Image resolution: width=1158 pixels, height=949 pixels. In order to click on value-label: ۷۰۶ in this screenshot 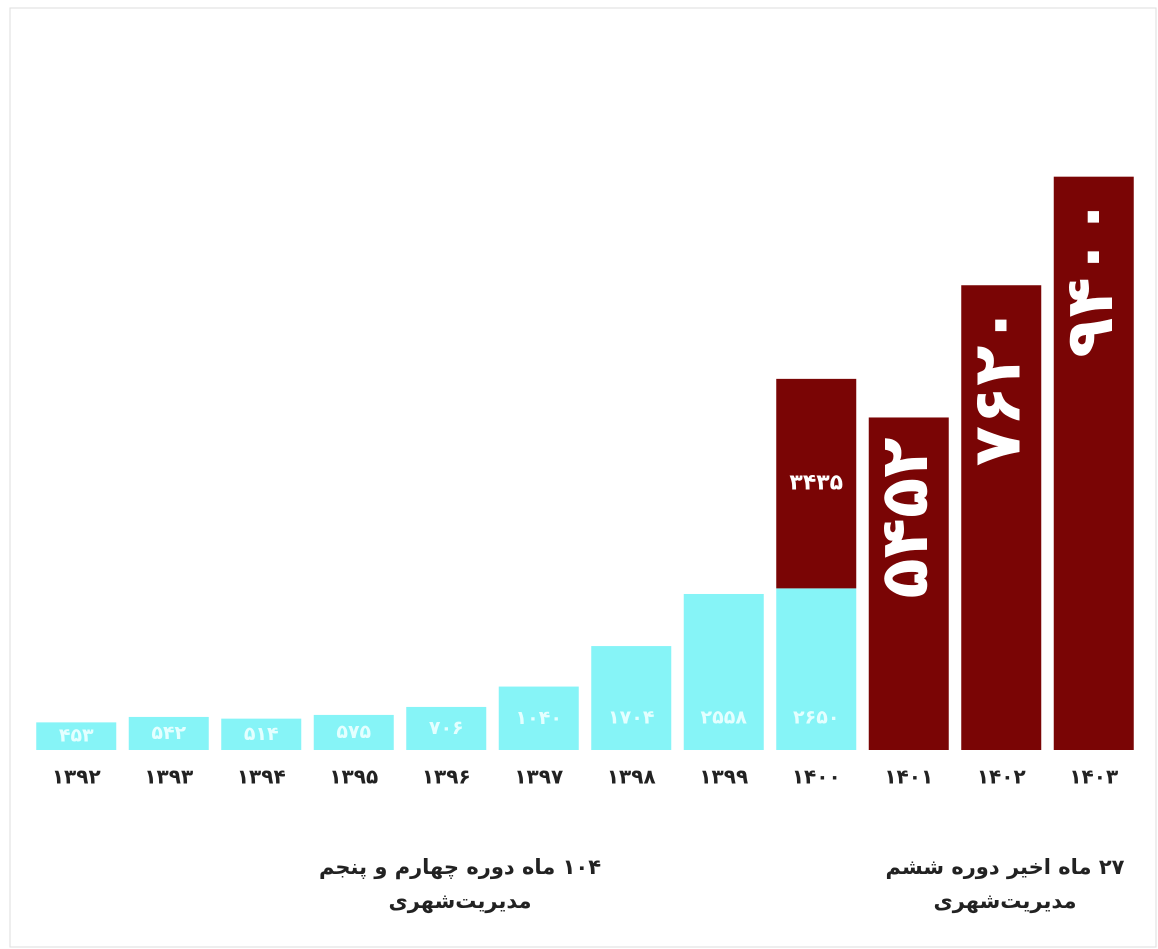, I will do `click(446, 728)`.